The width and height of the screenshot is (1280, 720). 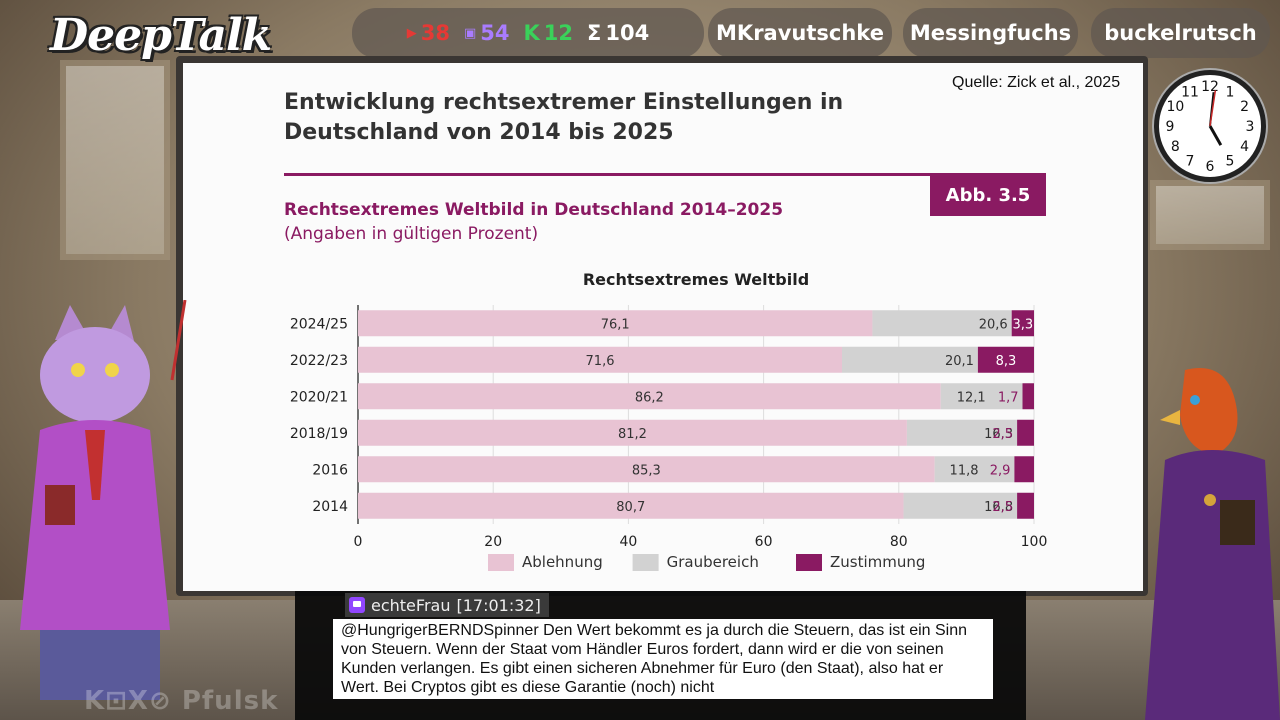 I want to click on x-tick-label: 40, so click(x=628, y=542).